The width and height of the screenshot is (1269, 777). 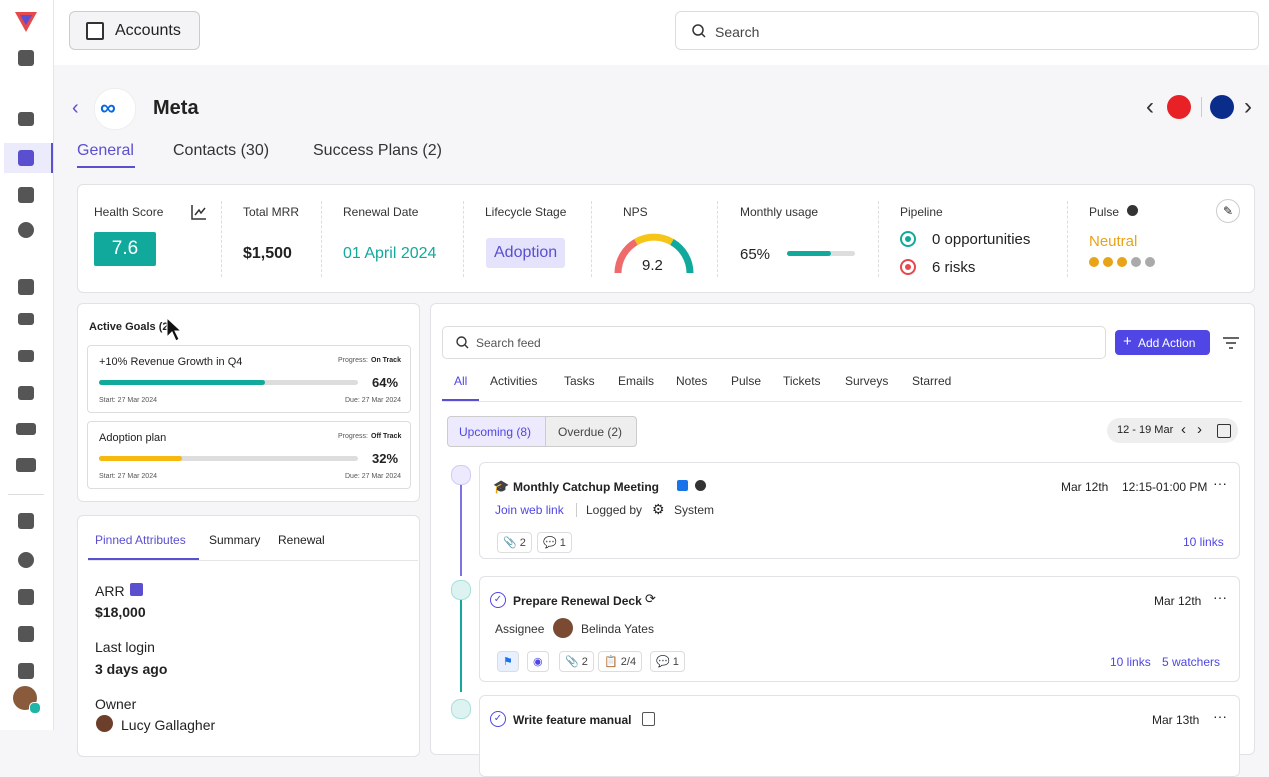 What do you see at coordinates (563, 628) in the screenshot?
I see `assignee-avatar` at bounding box center [563, 628].